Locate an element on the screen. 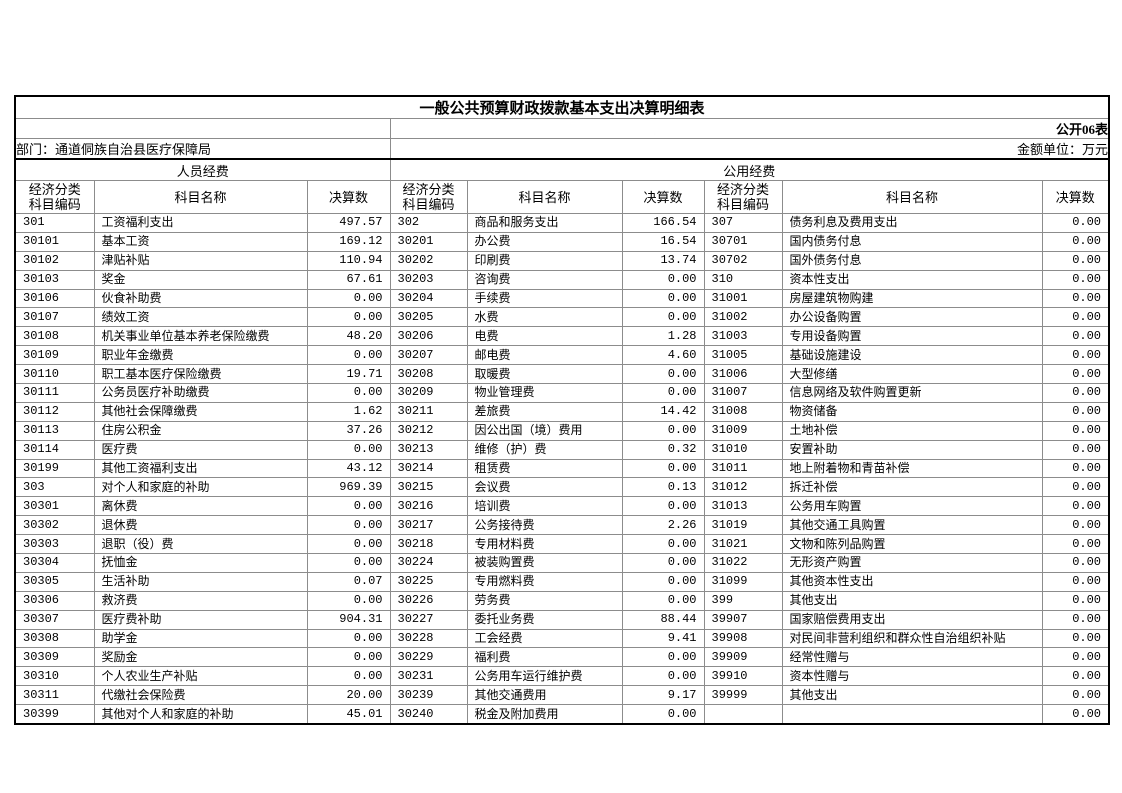 The image size is (1122, 793). value-cell: 1.62 is located at coordinates (348, 411).